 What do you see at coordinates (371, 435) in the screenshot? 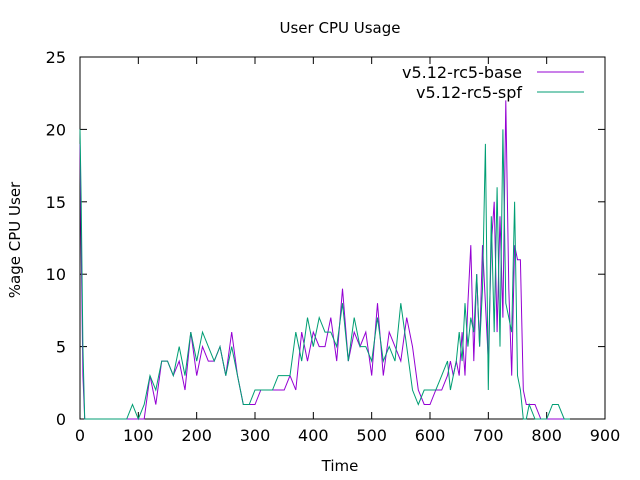
I see `x-tick-label: 500` at bounding box center [371, 435].